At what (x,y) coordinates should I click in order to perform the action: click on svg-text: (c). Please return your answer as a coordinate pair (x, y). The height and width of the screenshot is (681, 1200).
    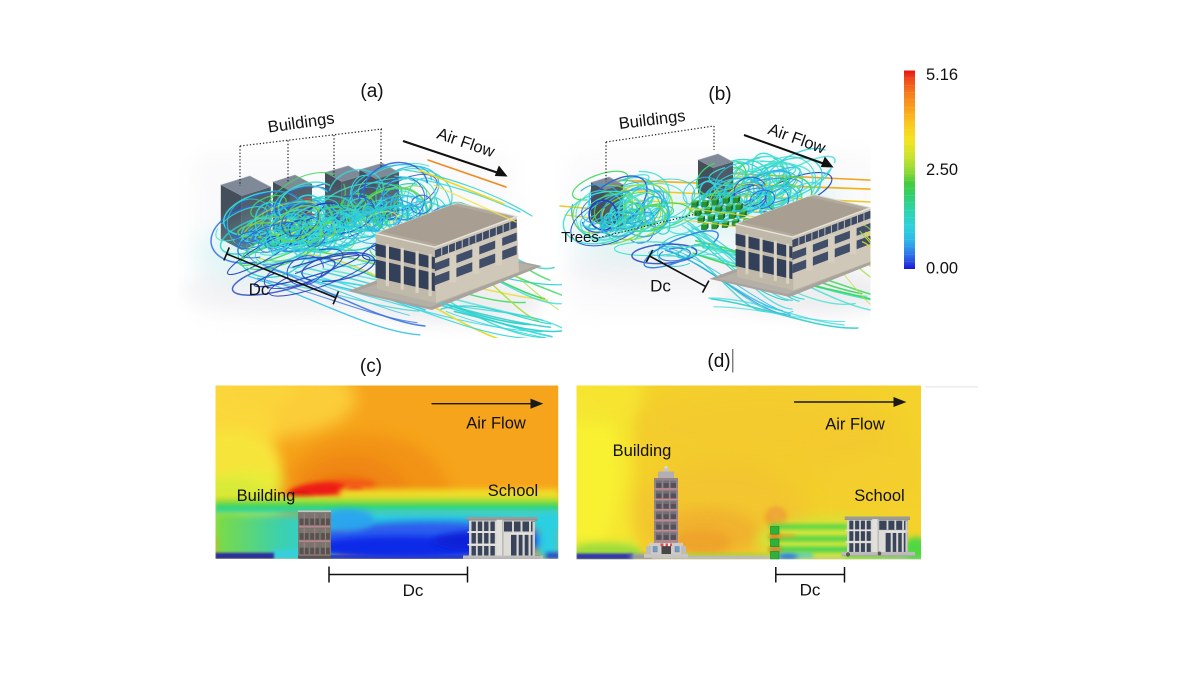
    Looking at the image, I should click on (371, 366).